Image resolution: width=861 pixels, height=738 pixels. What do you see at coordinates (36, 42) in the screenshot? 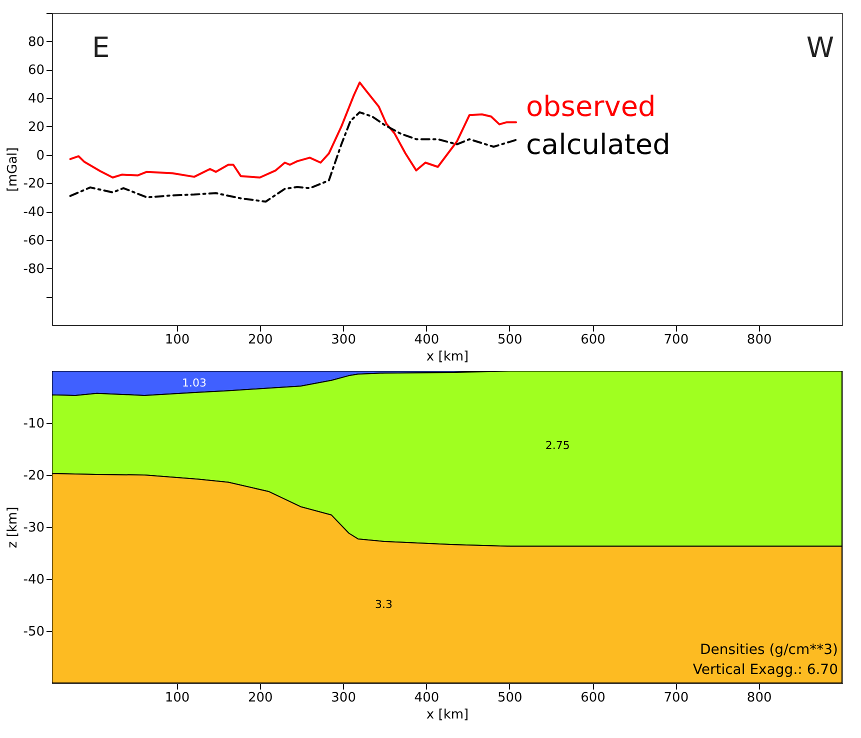
I see `y-tick-label: 80` at bounding box center [36, 42].